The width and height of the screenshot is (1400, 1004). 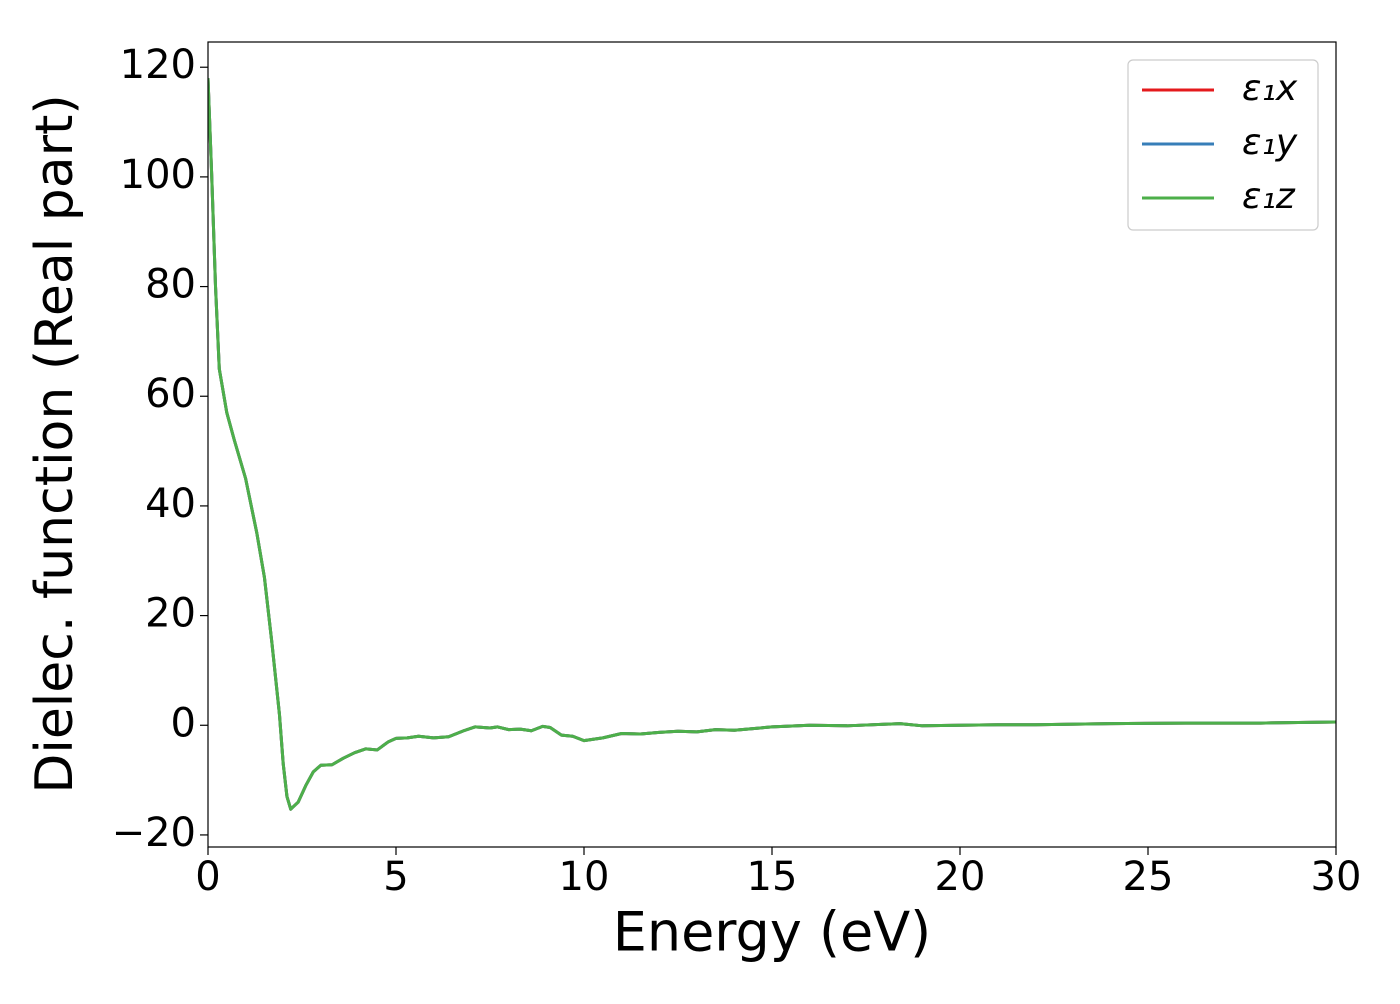 What do you see at coordinates (1269, 196) in the screenshot?
I see `legend-label: ε₁z` at bounding box center [1269, 196].